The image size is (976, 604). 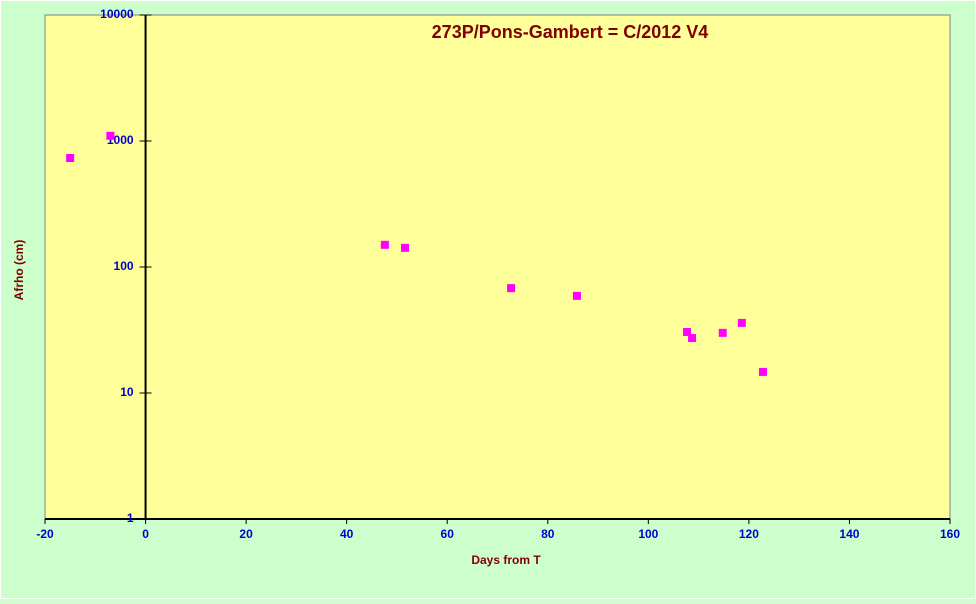 What do you see at coordinates (117, 14) in the screenshot?
I see `y-tick-label: 10000` at bounding box center [117, 14].